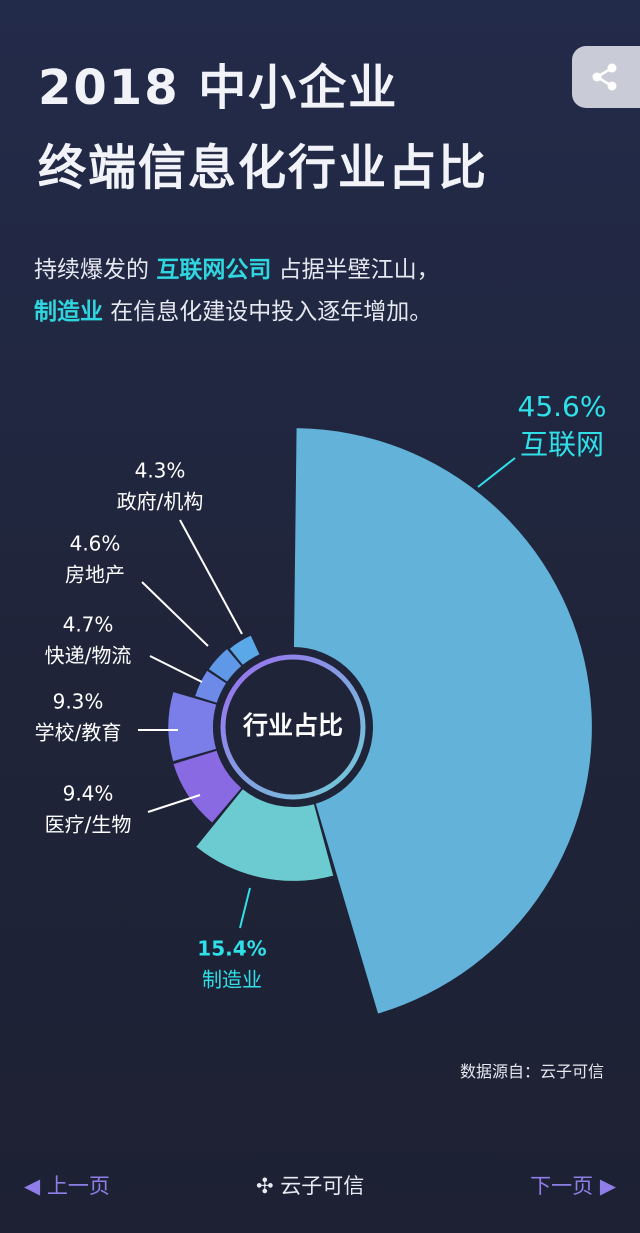 This screenshot has width=640, height=1233. What do you see at coordinates (68, 312) in the screenshot?
I see `highlight: 制造业` at bounding box center [68, 312].